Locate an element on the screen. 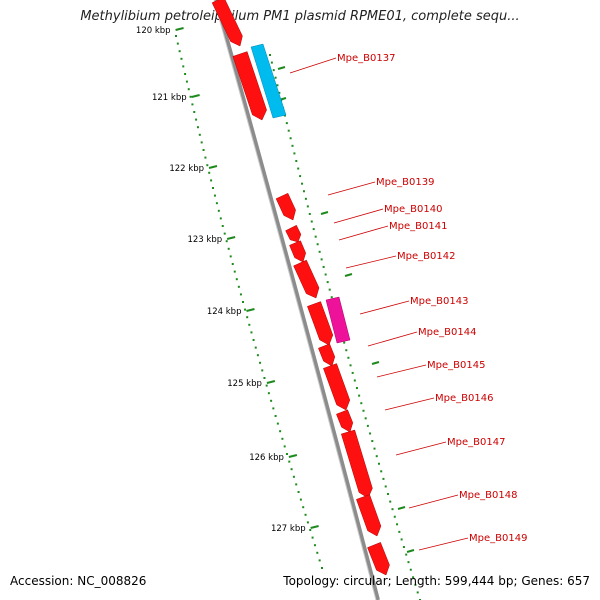  gene-label: Mpe_B0139 is located at coordinates (405, 182).